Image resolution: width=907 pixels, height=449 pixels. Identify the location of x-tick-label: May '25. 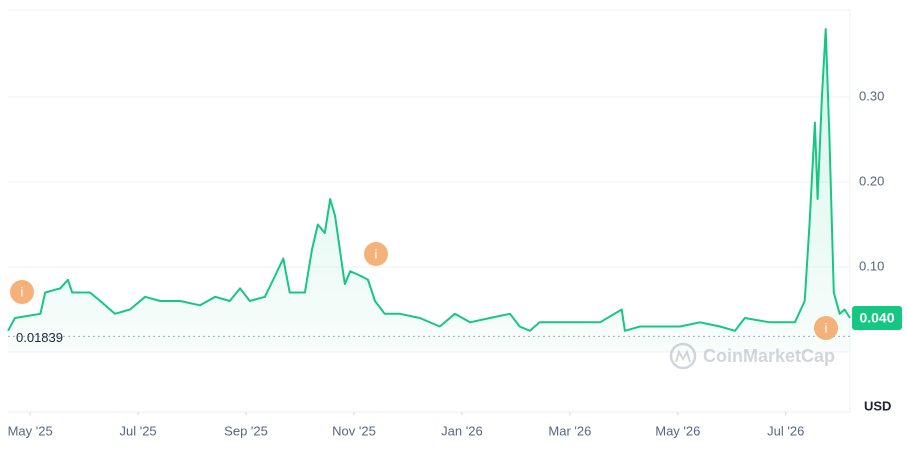
(30, 430).